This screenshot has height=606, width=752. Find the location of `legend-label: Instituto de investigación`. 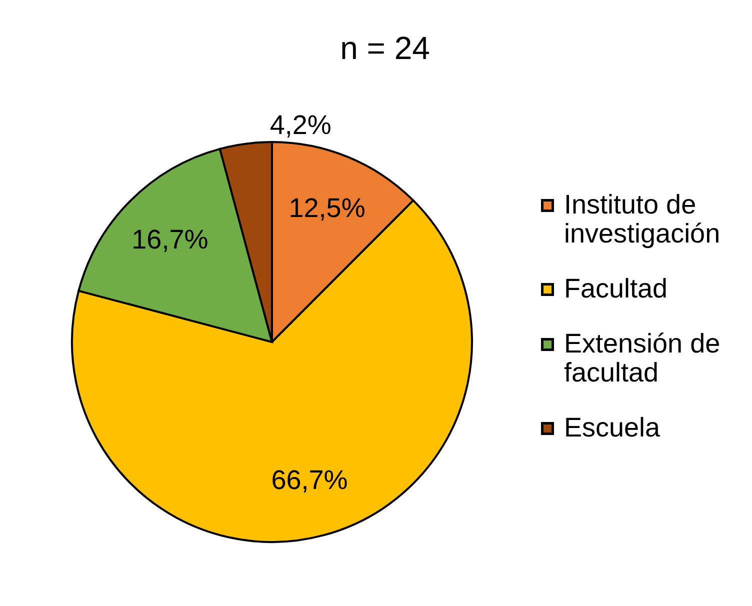

legend-label: Instituto de investigación is located at coordinates (642, 219).